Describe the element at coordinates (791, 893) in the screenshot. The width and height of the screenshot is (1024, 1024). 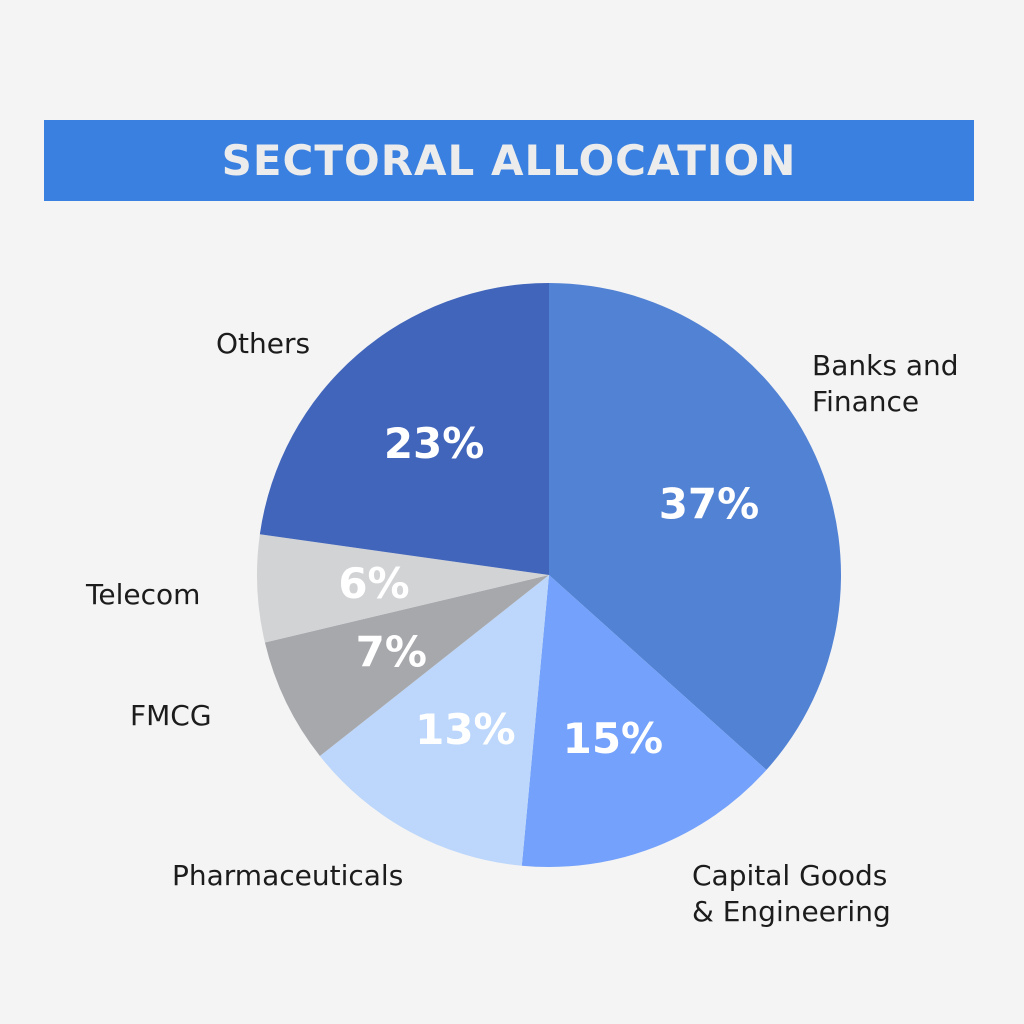
I see `slice-category-label: Capital Goods & Engineering` at that location.